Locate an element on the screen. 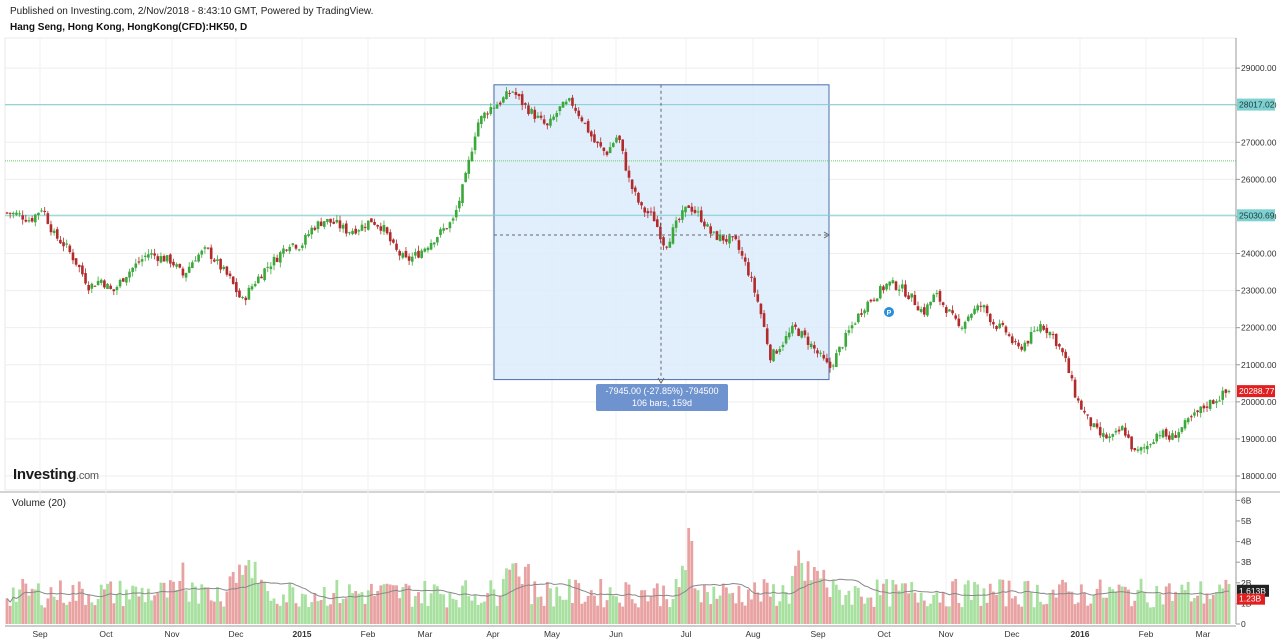  price-tick-label: 27000.00 is located at coordinates (1259, 142).